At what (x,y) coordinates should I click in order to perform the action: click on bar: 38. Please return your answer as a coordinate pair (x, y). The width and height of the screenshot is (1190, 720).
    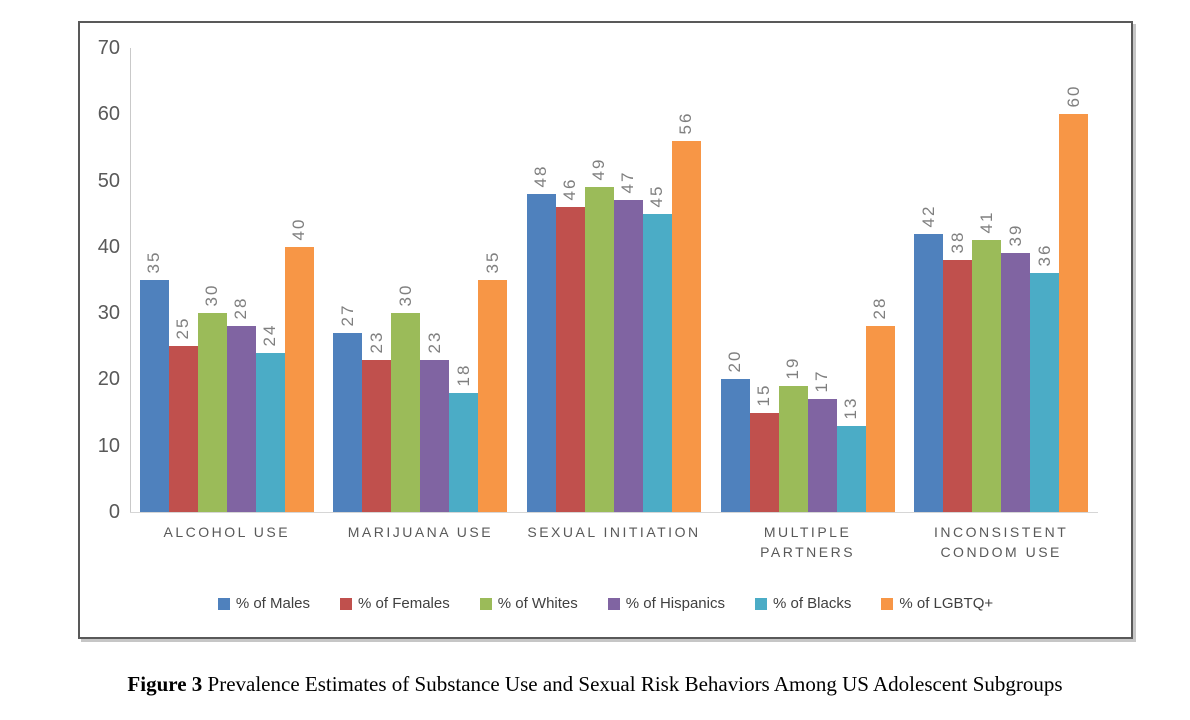
    Looking at the image, I should click on (958, 280).